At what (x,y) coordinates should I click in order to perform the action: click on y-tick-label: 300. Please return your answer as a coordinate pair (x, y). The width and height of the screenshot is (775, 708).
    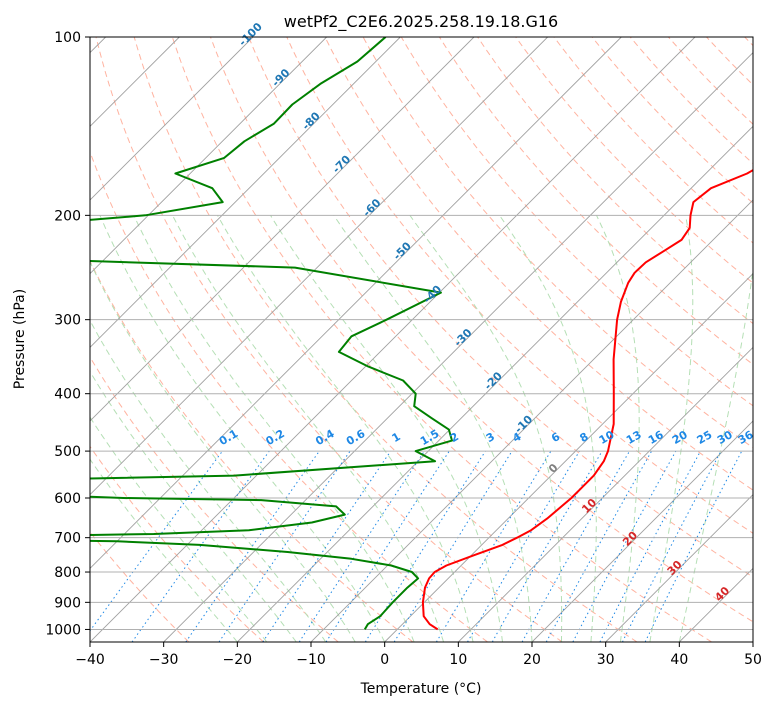
    Looking at the image, I should click on (67, 321).